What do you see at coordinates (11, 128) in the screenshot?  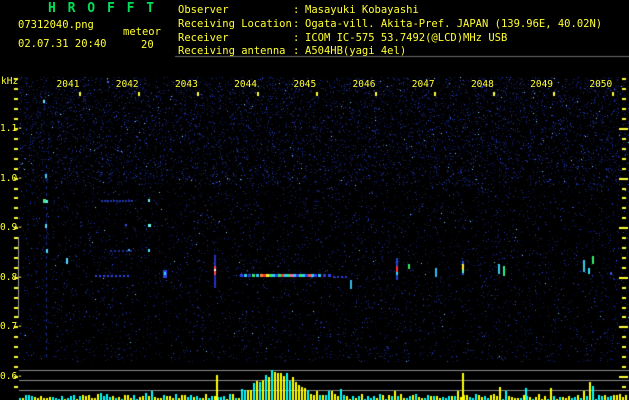 I see `freq-label-1.1: 1.1-` at bounding box center [11, 128].